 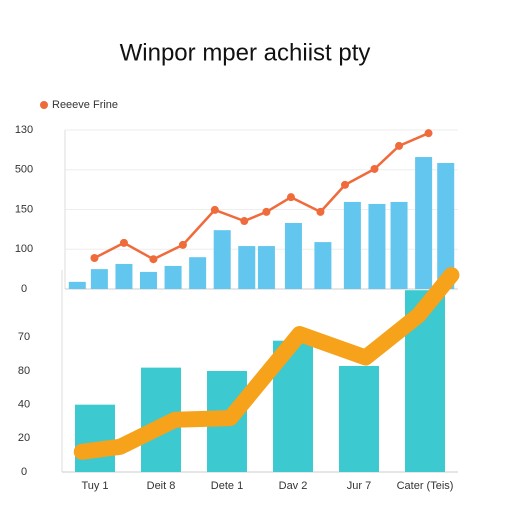 I want to click on x-tick-label: Dete 1, so click(x=227, y=486).